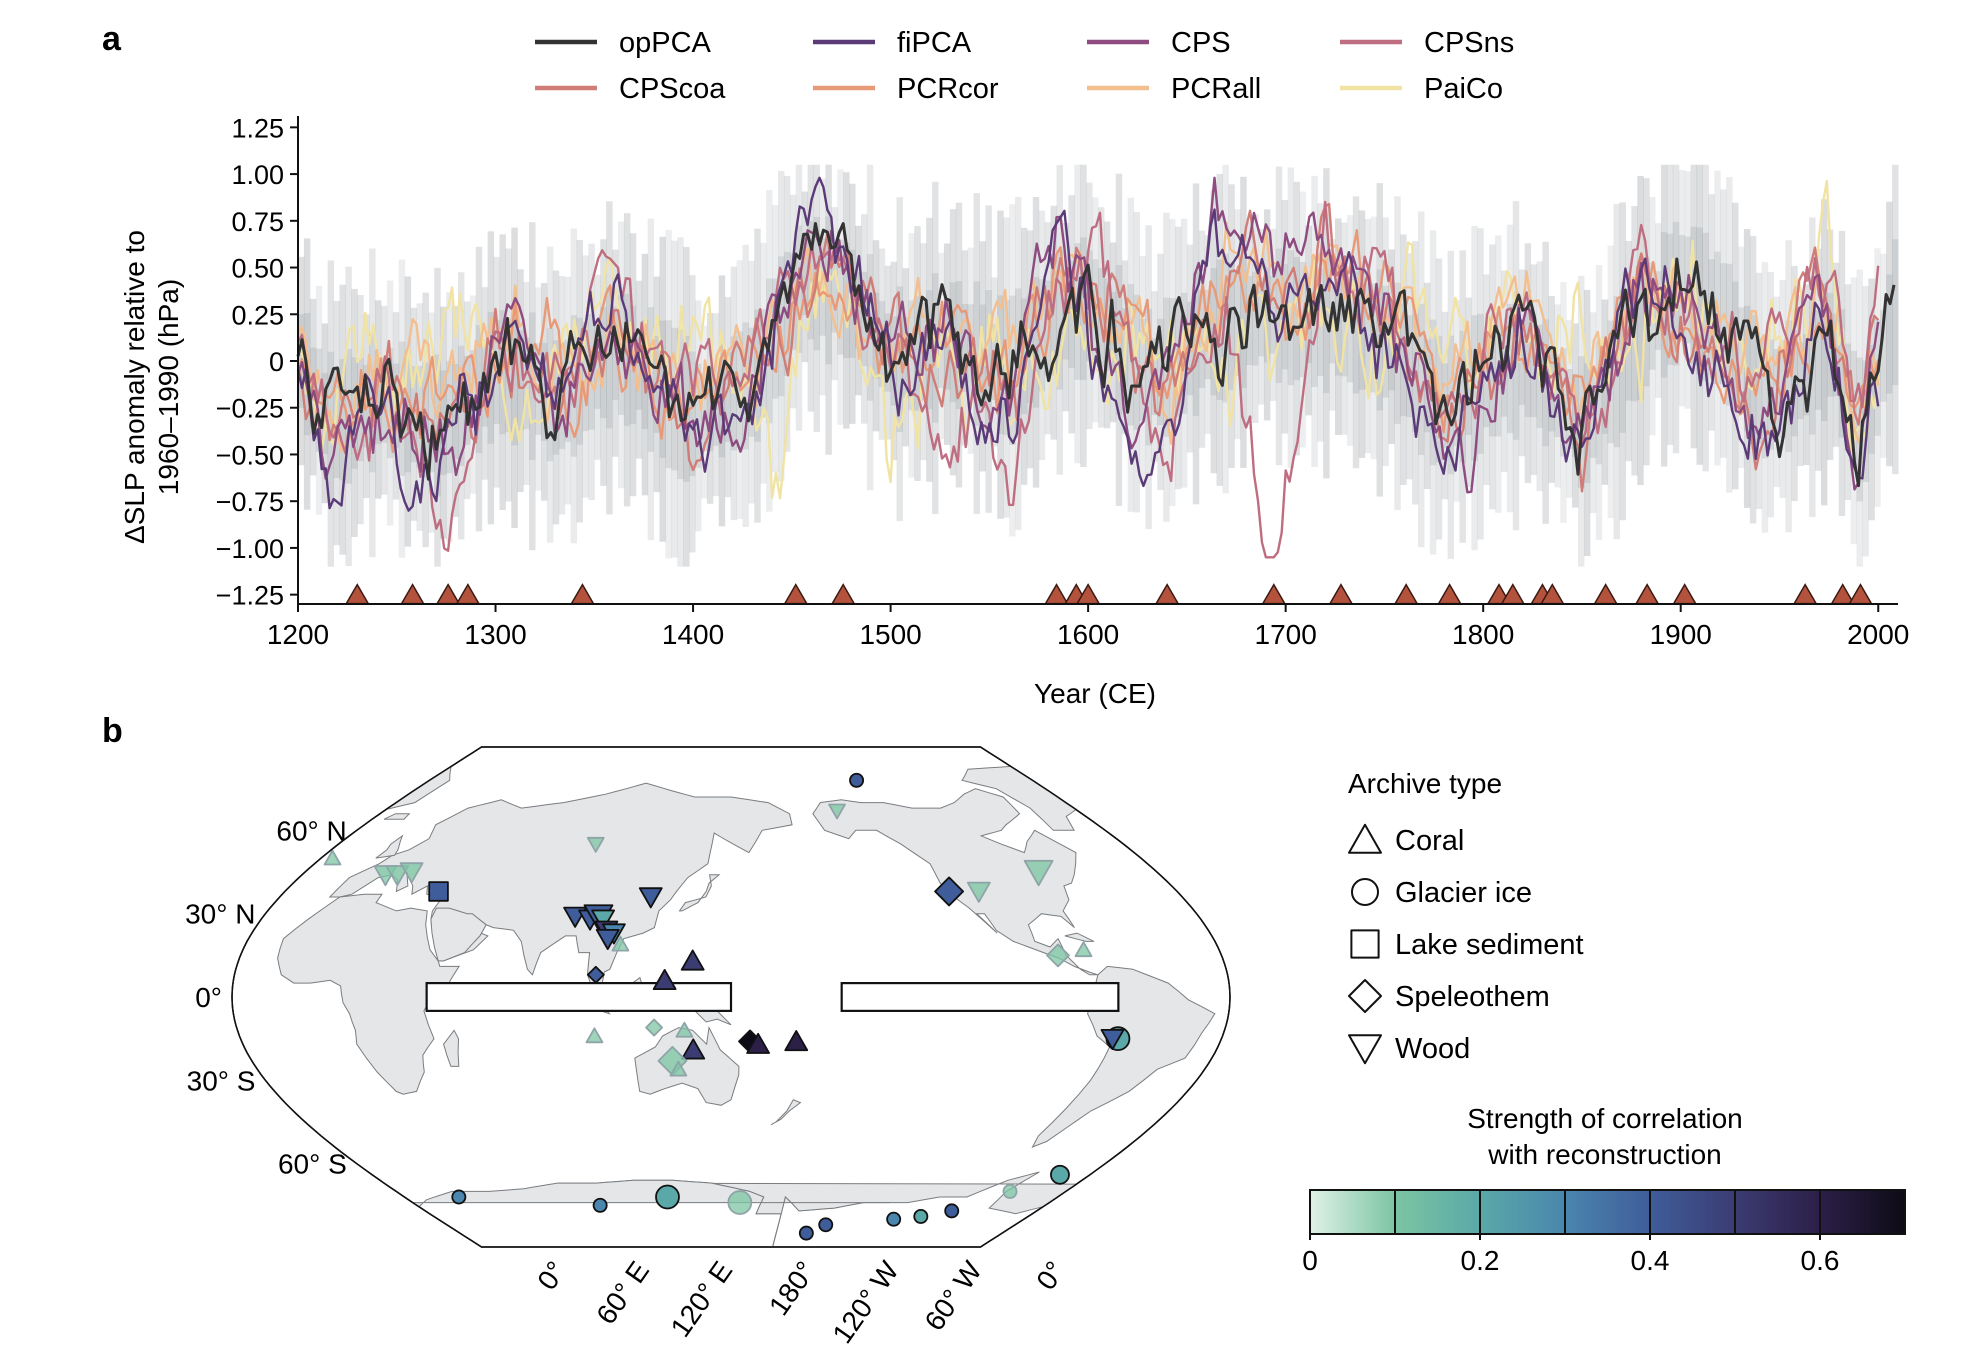  I want to click on landmass-africa, so click(369, 994).